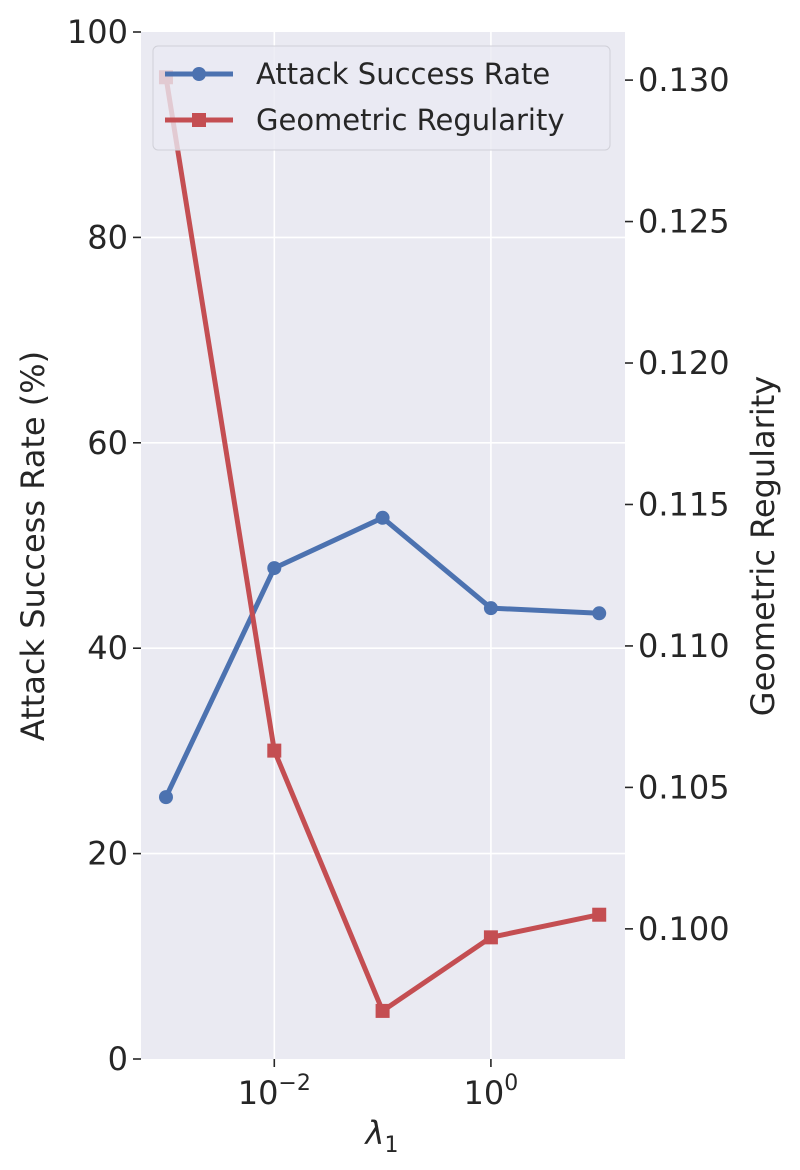  I want to click on legend-label: Geometric Regularity, so click(410, 120).